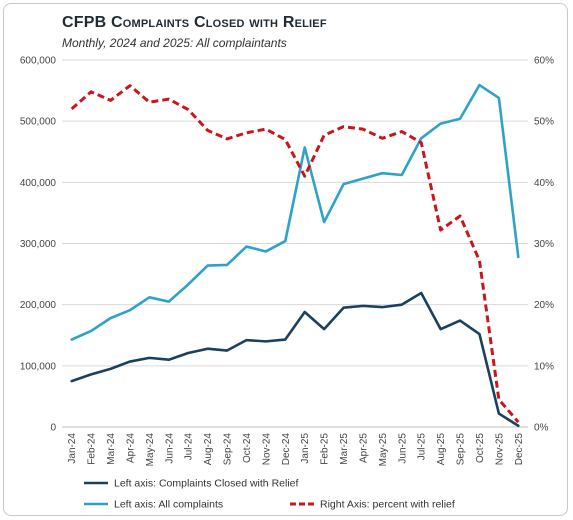 The height and width of the screenshot is (520, 573). What do you see at coordinates (168, 505) in the screenshot?
I see `legend-label-1: Left axis: All complaints` at bounding box center [168, 505].